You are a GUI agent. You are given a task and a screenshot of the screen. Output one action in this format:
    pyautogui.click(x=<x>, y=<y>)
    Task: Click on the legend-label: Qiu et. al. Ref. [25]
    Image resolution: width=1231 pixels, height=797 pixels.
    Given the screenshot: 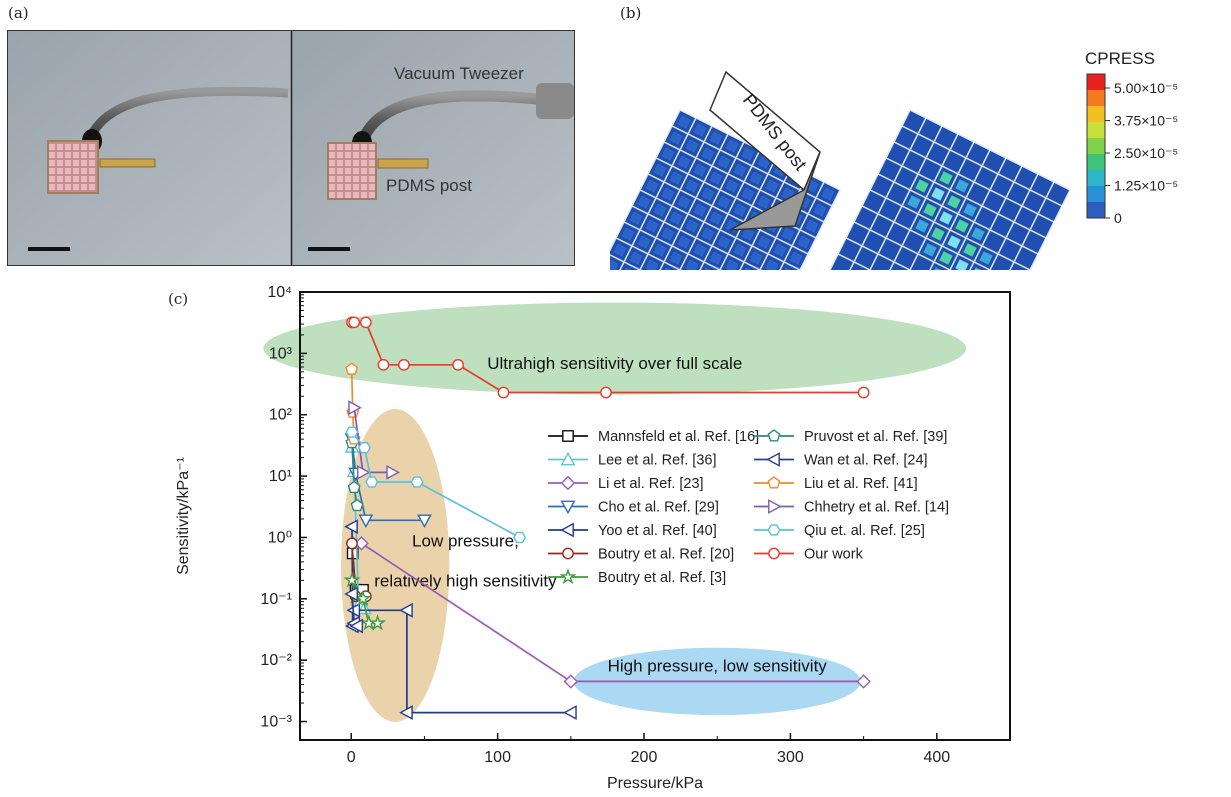 What is the action you would take?
    pyautogui.click(x=864, y=531)
    